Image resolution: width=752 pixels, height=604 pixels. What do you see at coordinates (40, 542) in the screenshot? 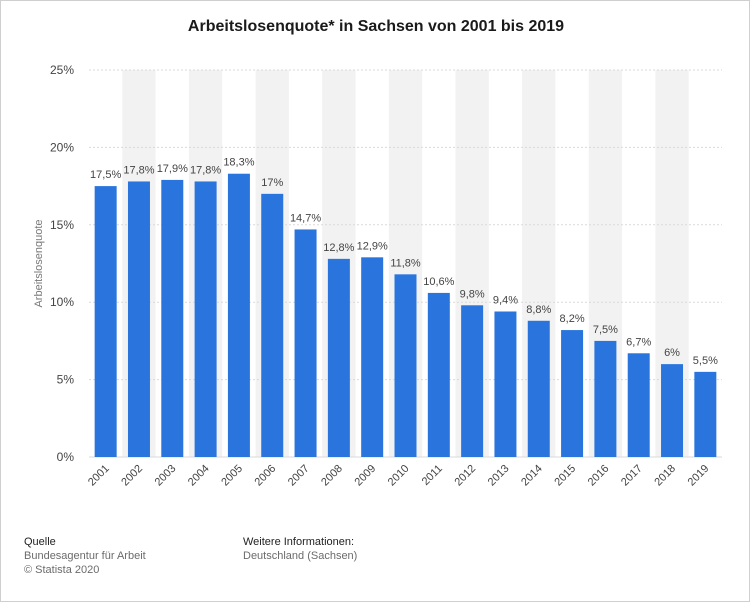
I see `source-heading: Quelle` at bounding box center [40, 542].